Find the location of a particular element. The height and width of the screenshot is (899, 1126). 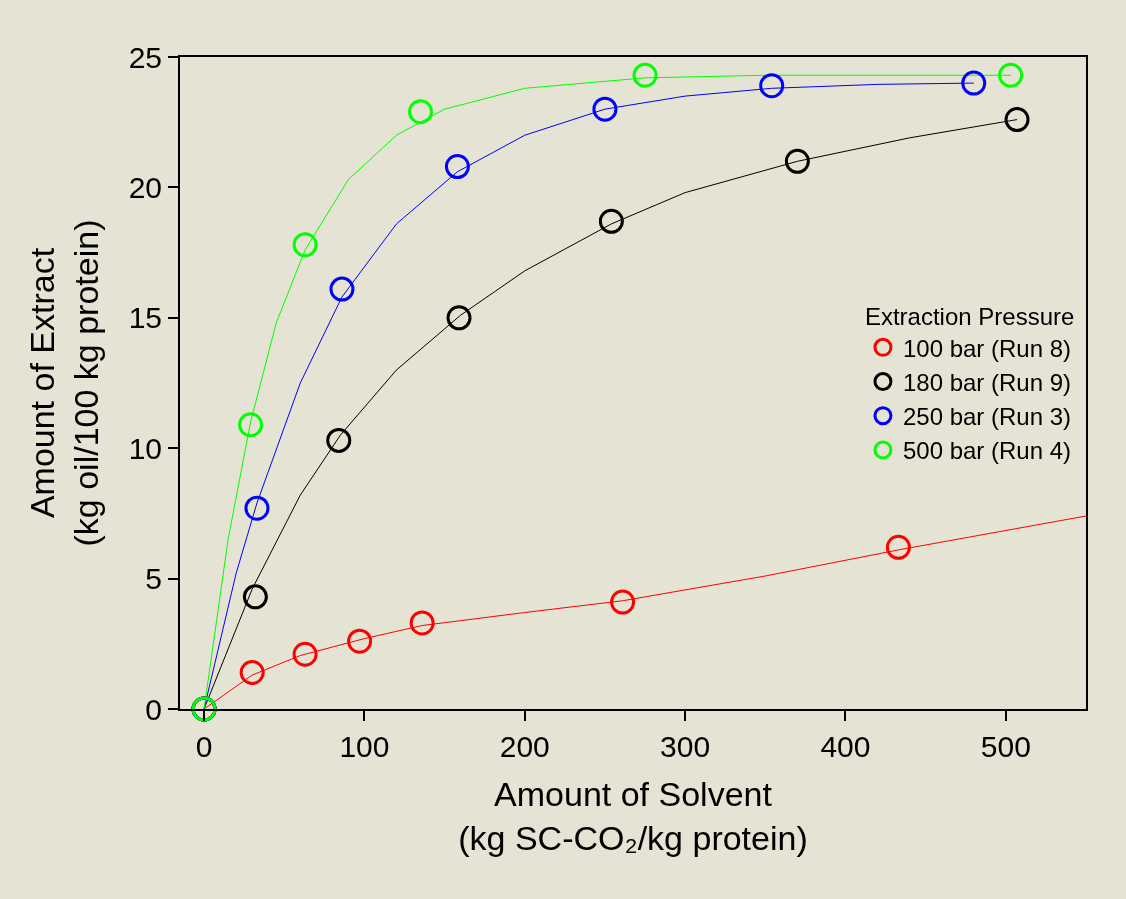

y-tick-label: 5 is located at coordinates (153, 579).